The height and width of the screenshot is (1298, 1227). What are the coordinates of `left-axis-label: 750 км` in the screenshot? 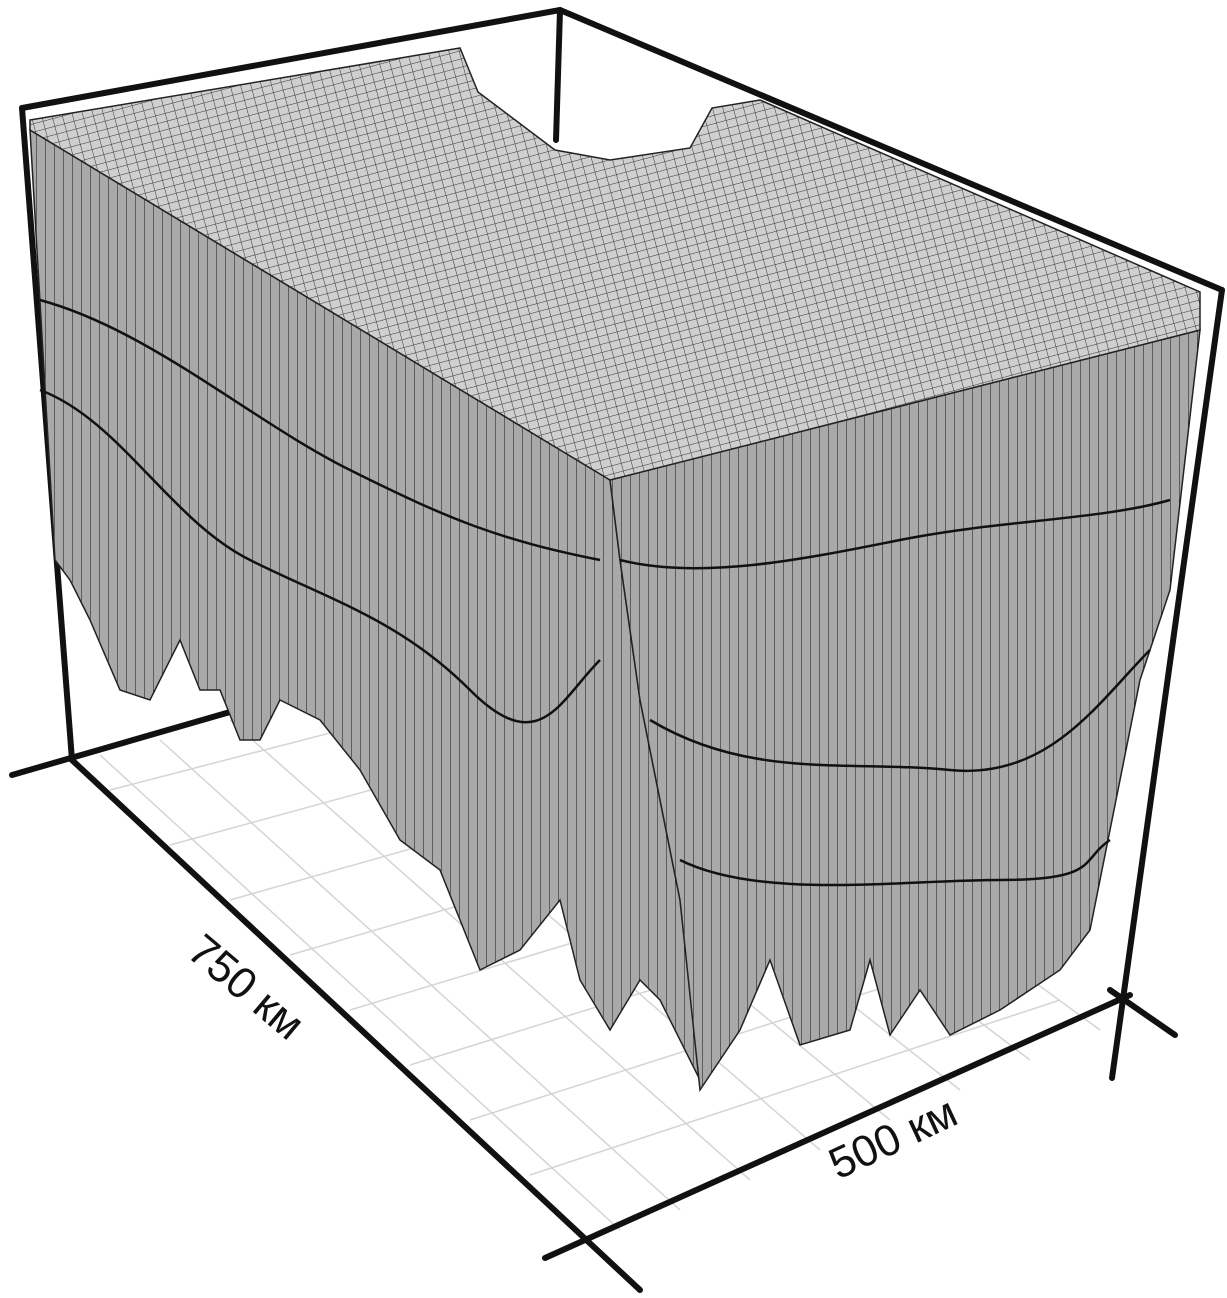 It's located at (246, 987).